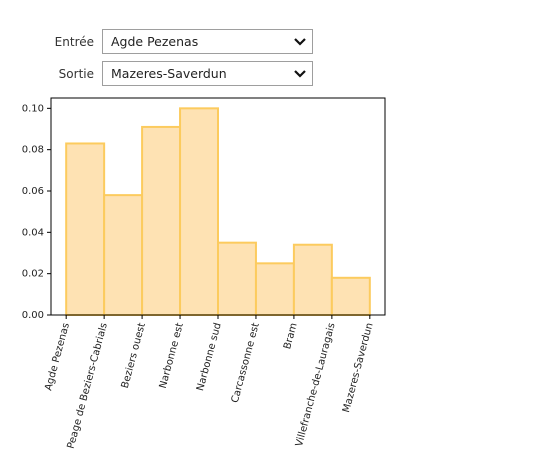  I want to click on entry-value: Agde Pezenas, so click(155, 41).